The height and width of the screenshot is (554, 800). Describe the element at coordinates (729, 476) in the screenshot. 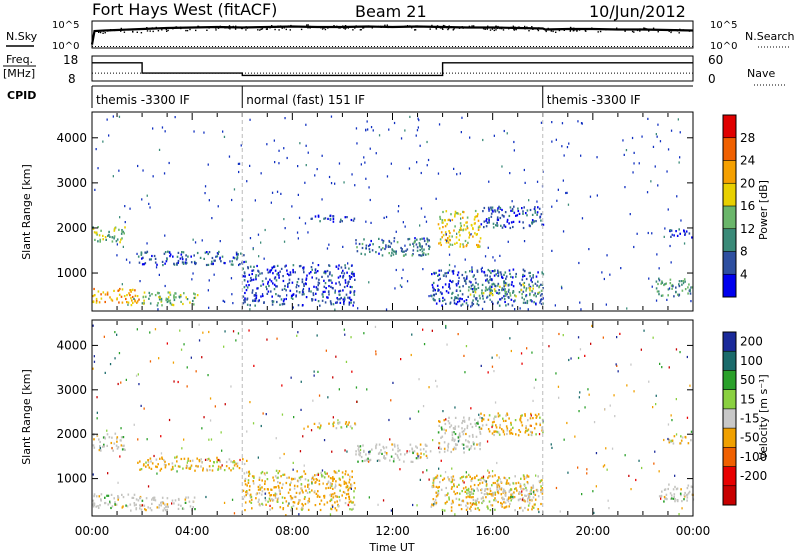

I see `velocity-colorbar-segment` at that location.